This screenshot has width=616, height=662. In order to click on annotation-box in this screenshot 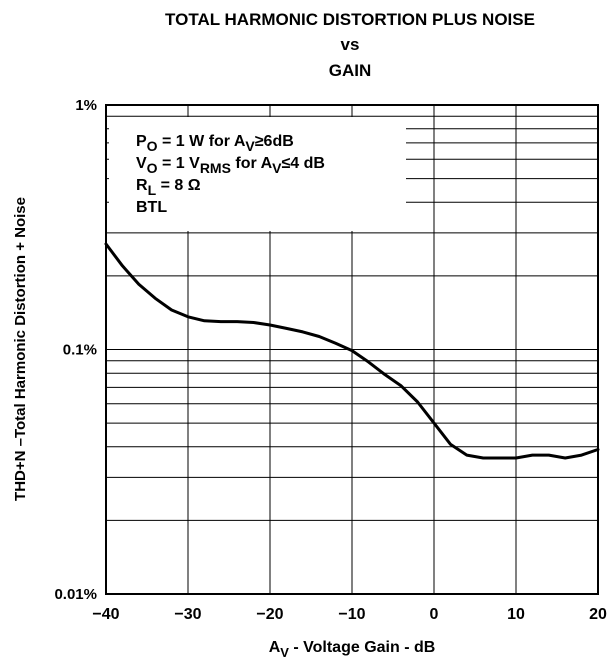, I will do `click(257, 174)`.